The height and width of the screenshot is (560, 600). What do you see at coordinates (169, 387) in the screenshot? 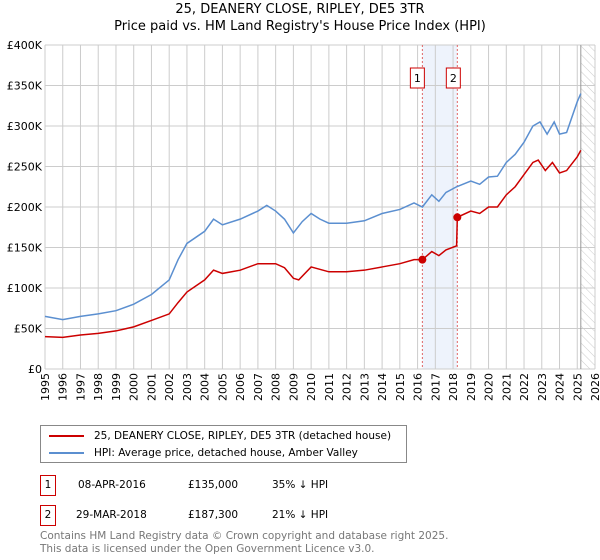
I see `x-tick-label: 2002` at bounding box center [169, 387].